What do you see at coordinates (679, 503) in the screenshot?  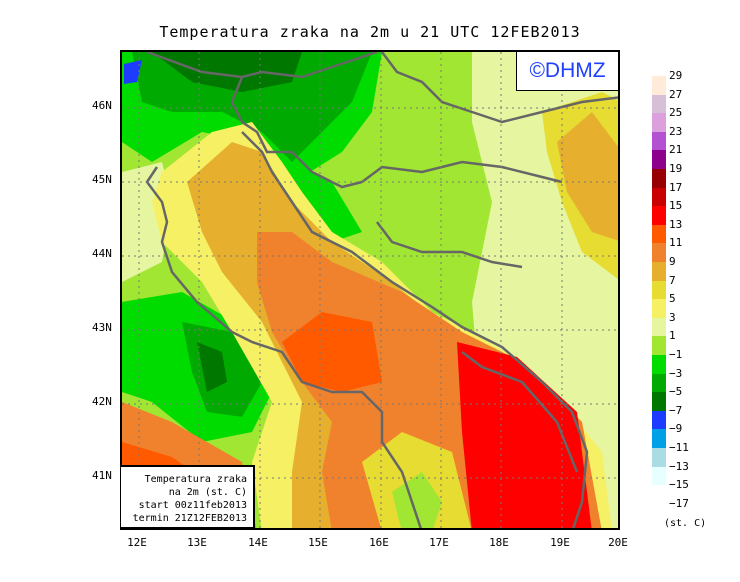 I see `legend-label: −17` at bounding box center [679, 503].